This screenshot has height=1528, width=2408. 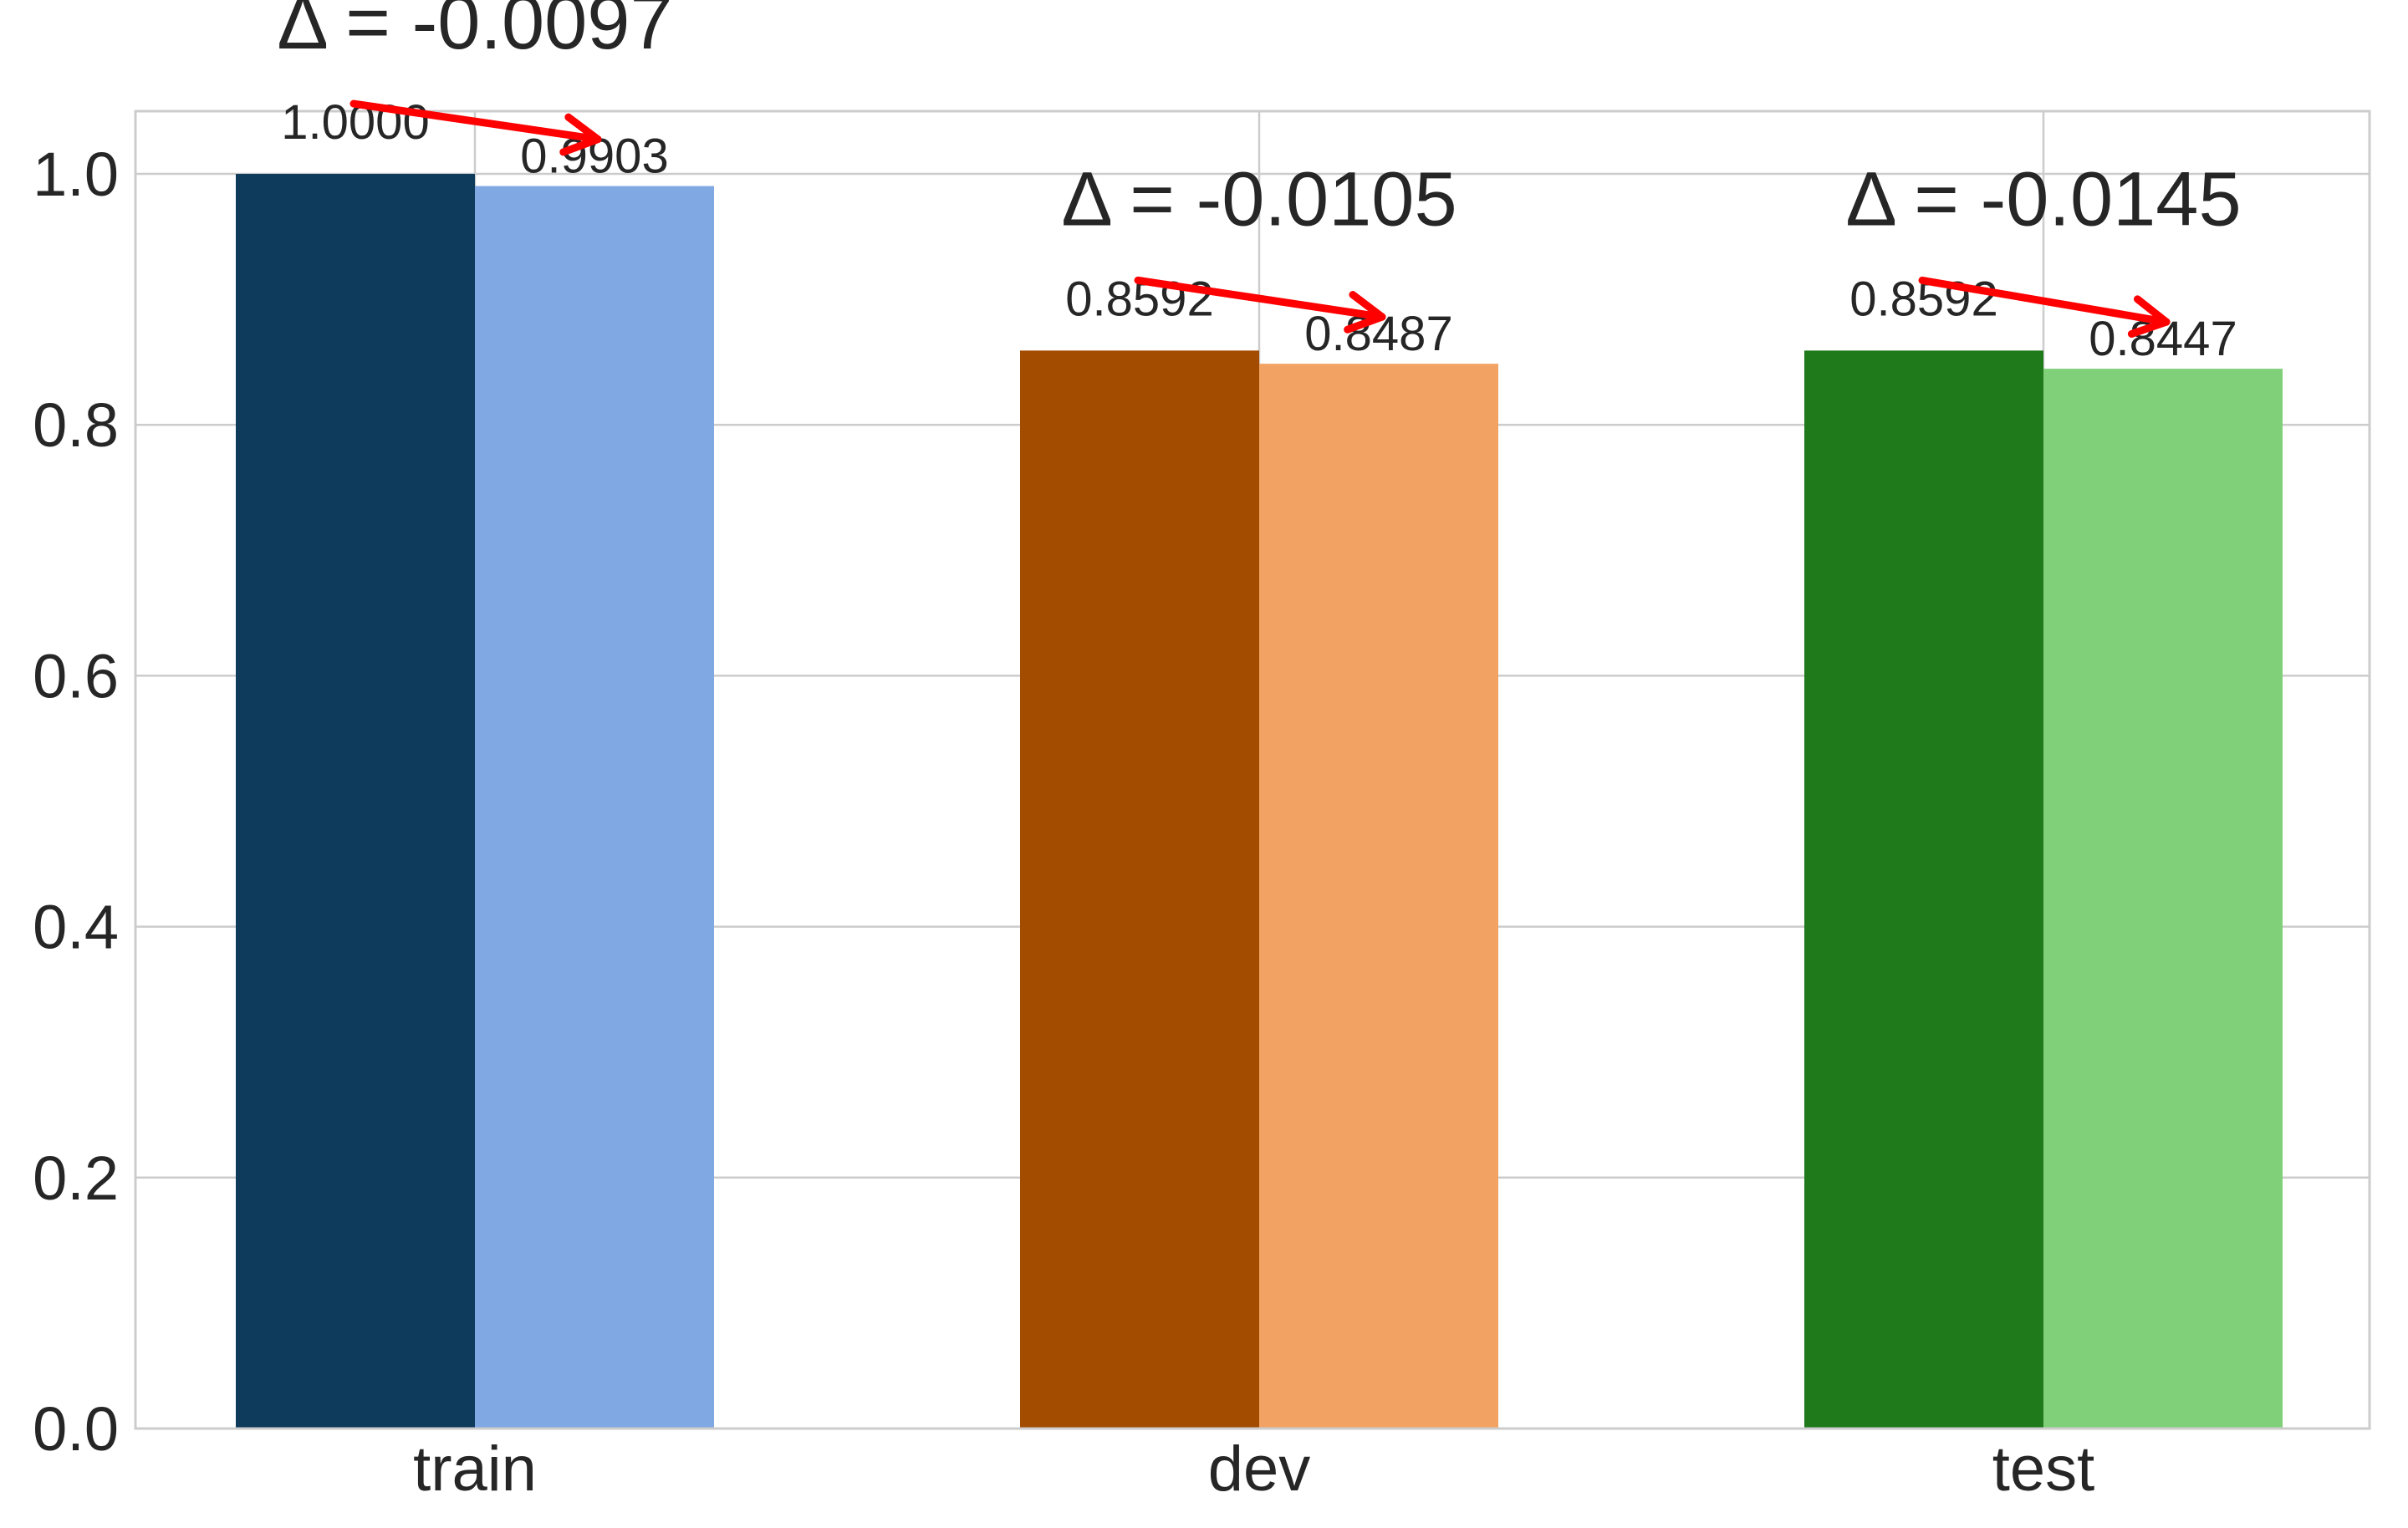 I want to click on y-axis-ticks: 0.0 0.2 0.4 0.6 0.8 1.0, so click(x=76, y=802).